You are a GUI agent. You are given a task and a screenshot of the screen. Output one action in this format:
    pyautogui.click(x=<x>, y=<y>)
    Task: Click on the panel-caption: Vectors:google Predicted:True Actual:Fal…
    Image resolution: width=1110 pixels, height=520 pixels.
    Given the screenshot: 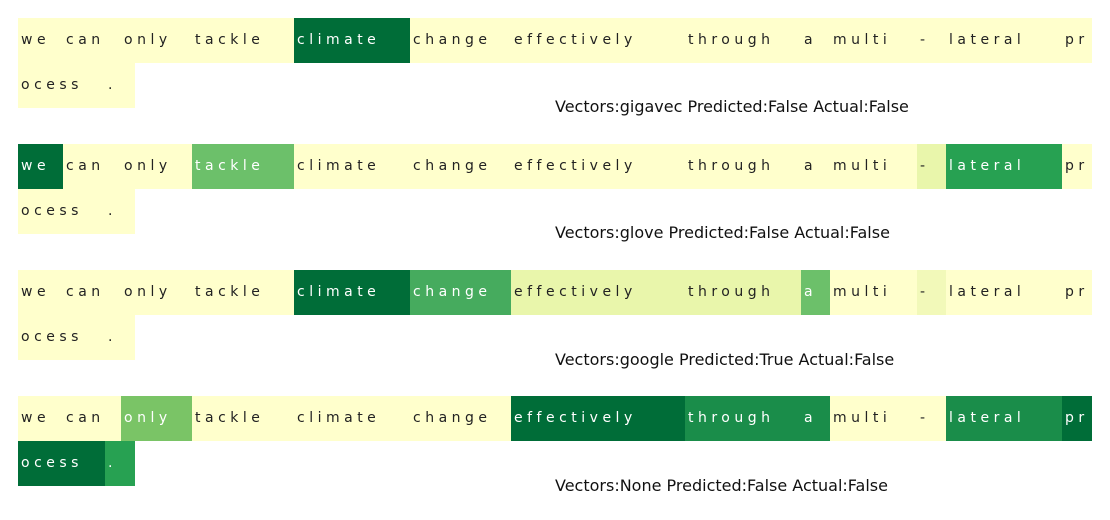 What is the action you would take?
    pyautogui.click(x=725, y=359)
    